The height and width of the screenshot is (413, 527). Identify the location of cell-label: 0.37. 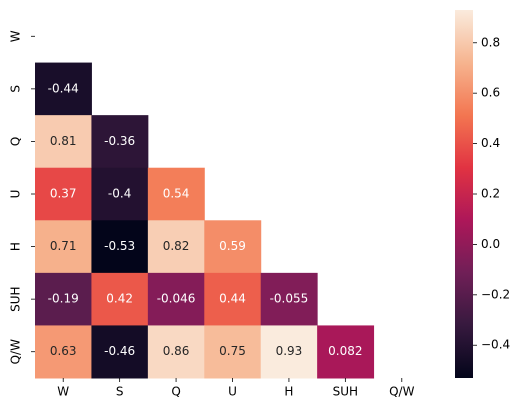
(63, 194).